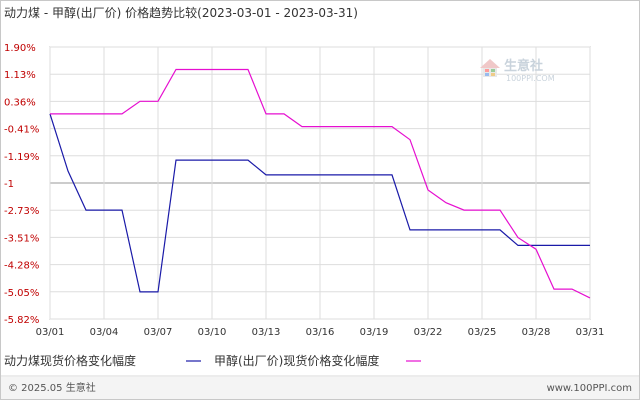 The image size is (640, 400). What do you see at coordinates (536, 332) in the screenshot?
I see `x-tick-label: 03/28` at bounding box center [536, 332].